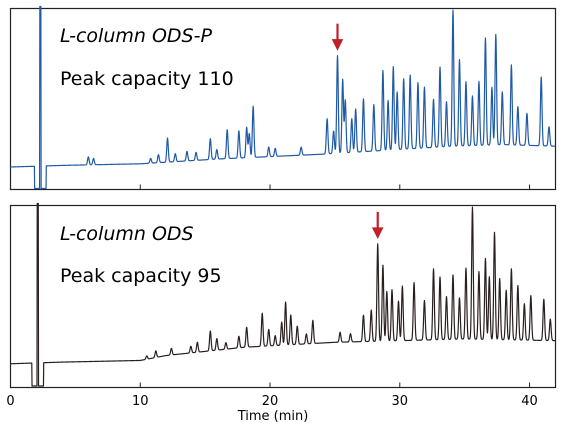 The height and width of the screenshot is (427, 561). What do you see at coordinates (377, 225) in the screenshot?
I see `highlight-arrow-bottom` at bounding box center [377, 225].